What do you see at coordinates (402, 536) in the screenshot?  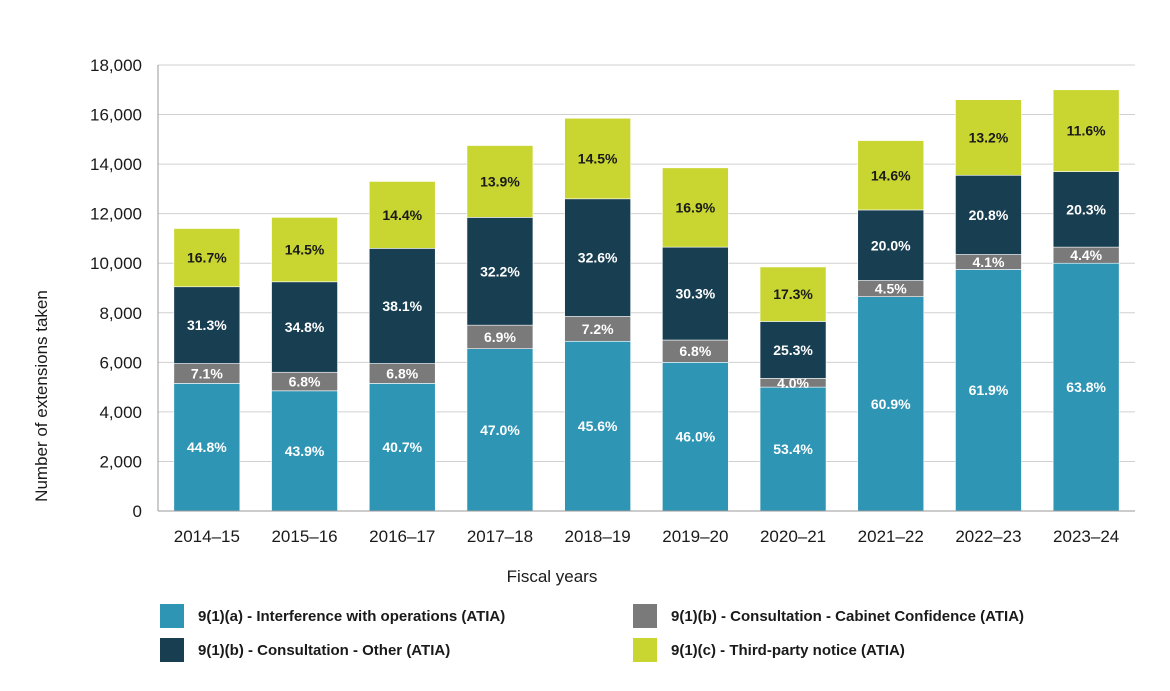 I see `x-tick-label: 2016–17` at bounding box center [402, 536].